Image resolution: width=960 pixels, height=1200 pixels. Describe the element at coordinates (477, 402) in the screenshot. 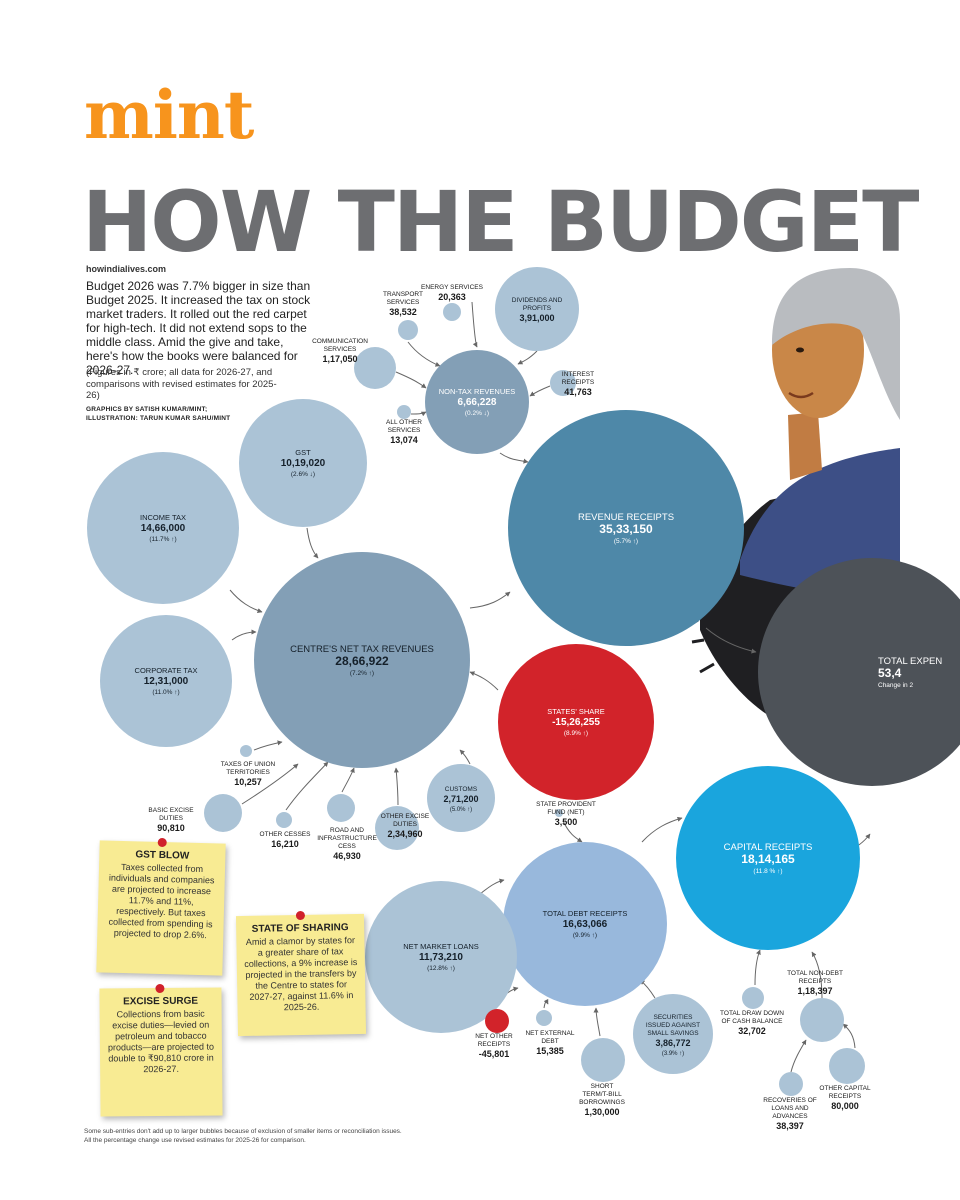

I see `bubble-value: 6,66,228` at that location.